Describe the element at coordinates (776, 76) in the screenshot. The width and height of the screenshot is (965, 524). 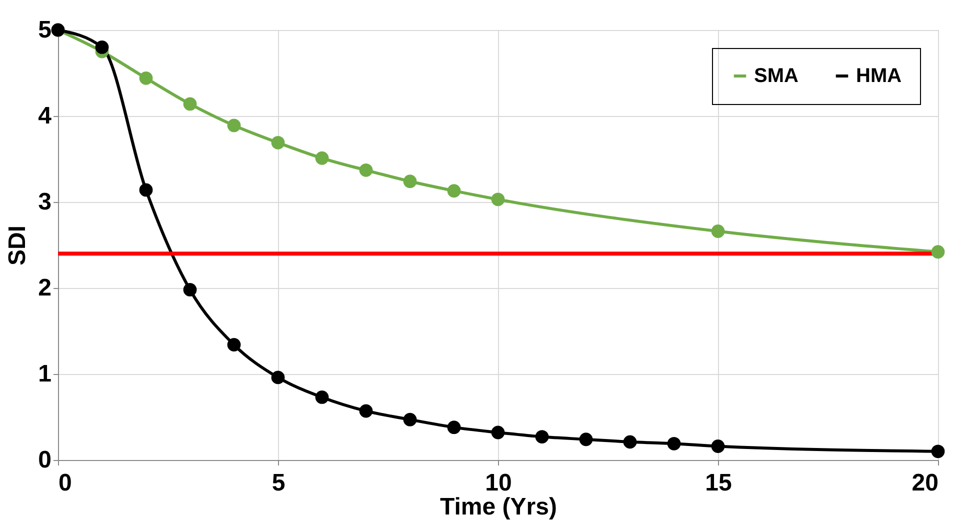
I see `legend-label: SMA` at that location.